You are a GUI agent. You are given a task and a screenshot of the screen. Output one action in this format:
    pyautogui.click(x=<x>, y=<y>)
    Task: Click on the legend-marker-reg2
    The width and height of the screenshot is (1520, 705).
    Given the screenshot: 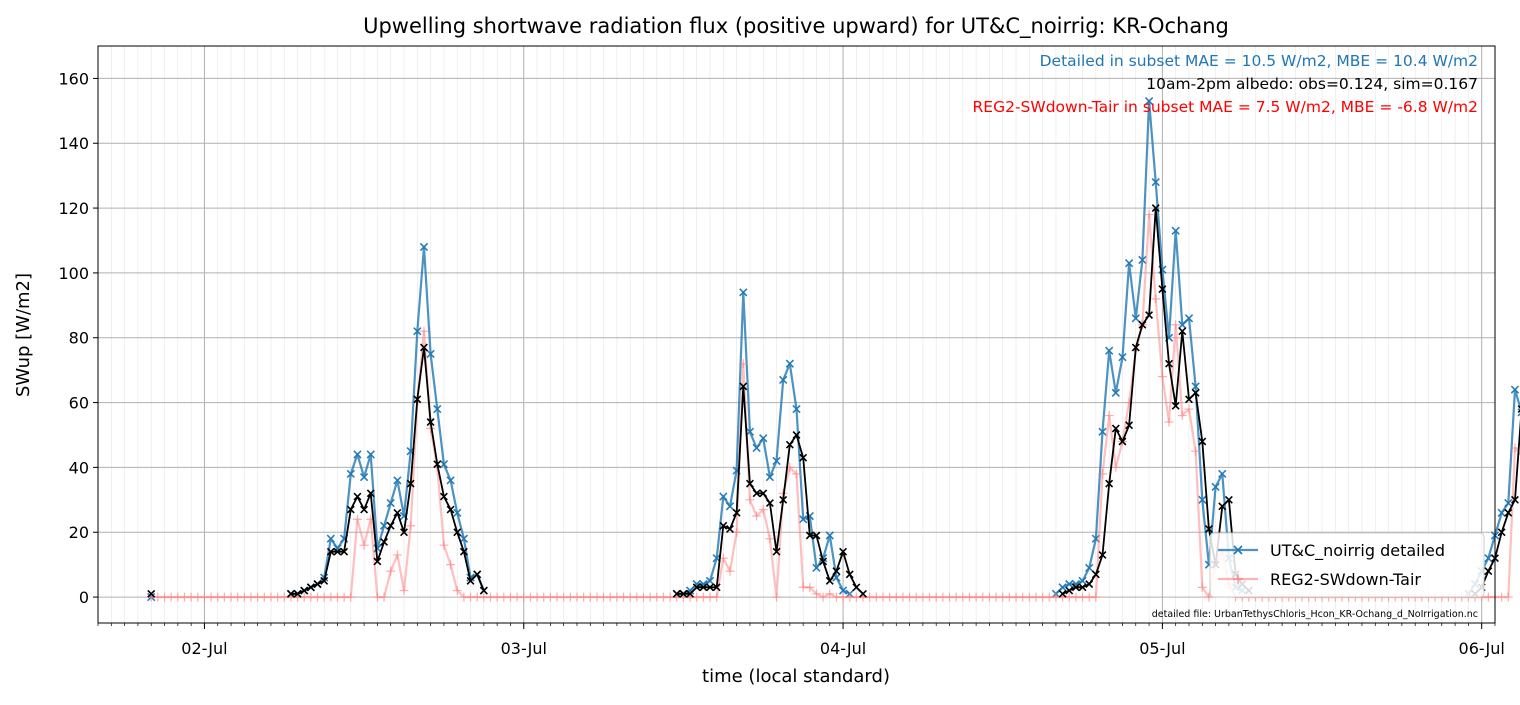 What is the action you would take?
    pyautogui.click(x=1238, y=579)
    